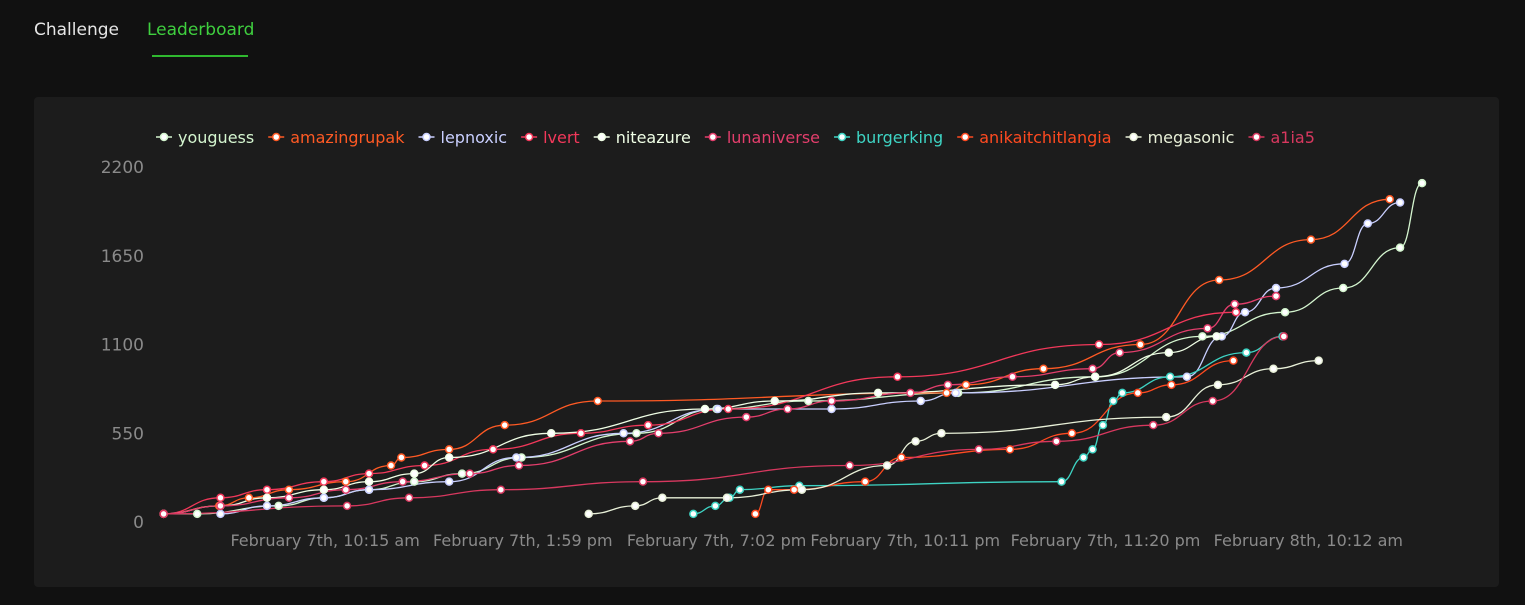 Image resolution: width=1525 pixels, height=605 pixels. What do you see at coordinates (324, 540) in the screenshot?
I see `x-tick-label: February 7th, 10:15 am` at bounding box center [324, 540].